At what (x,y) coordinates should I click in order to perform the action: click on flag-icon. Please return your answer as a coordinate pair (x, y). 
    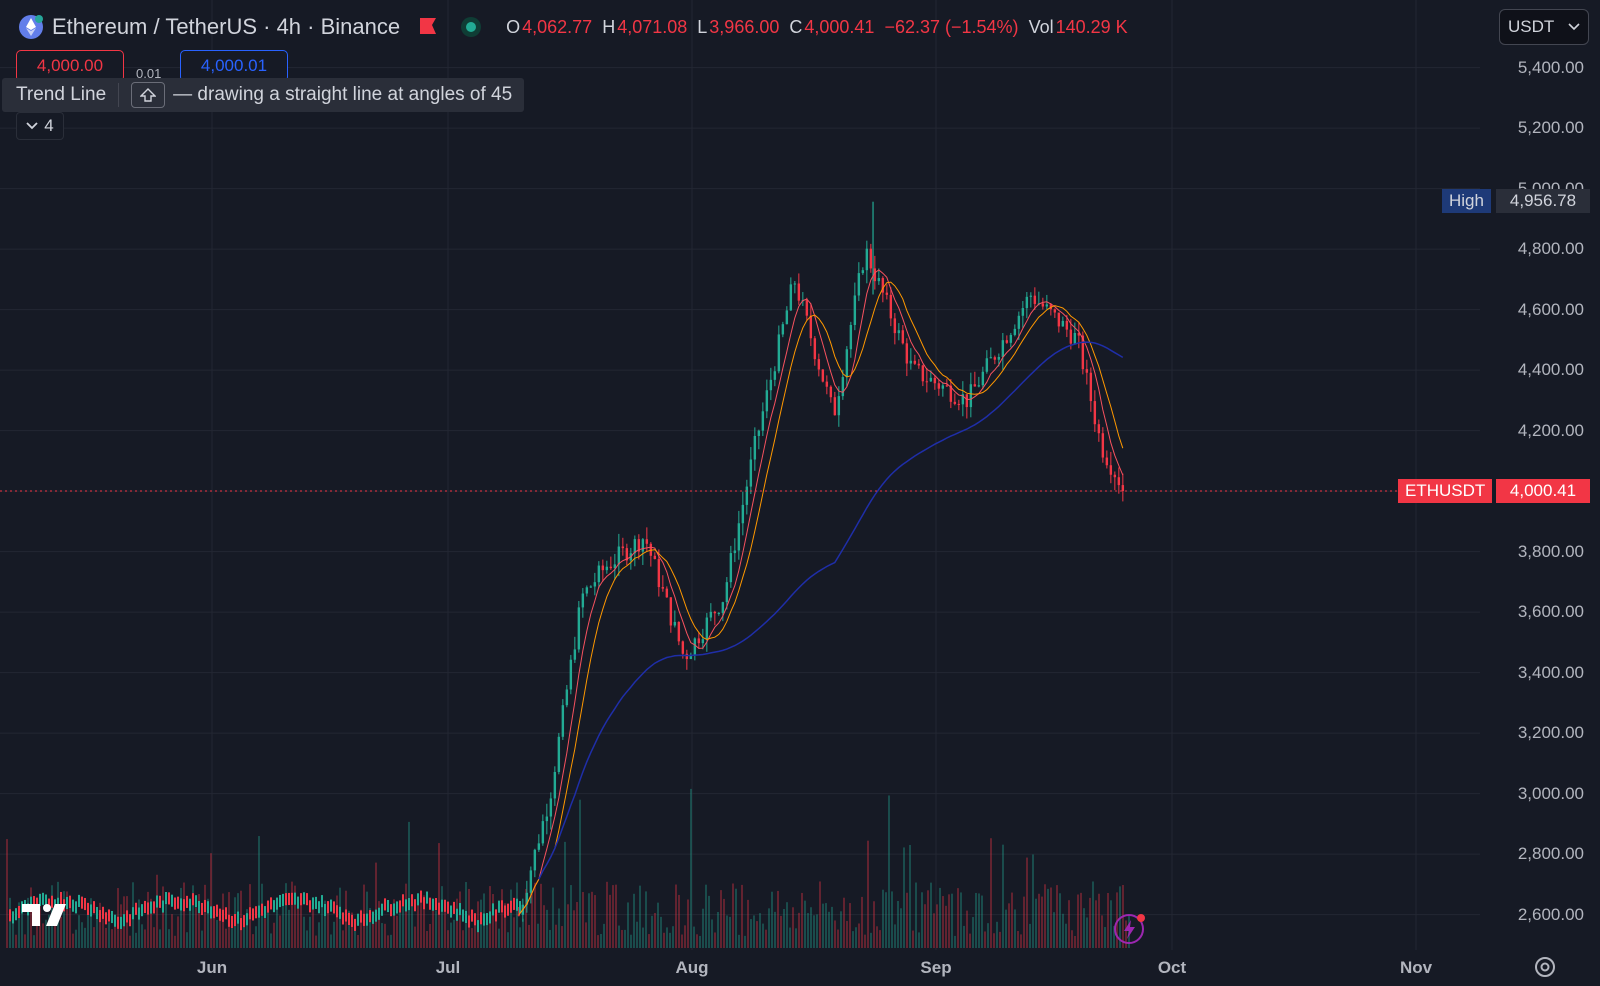
    Looking at the image, I should click on (428, 27).